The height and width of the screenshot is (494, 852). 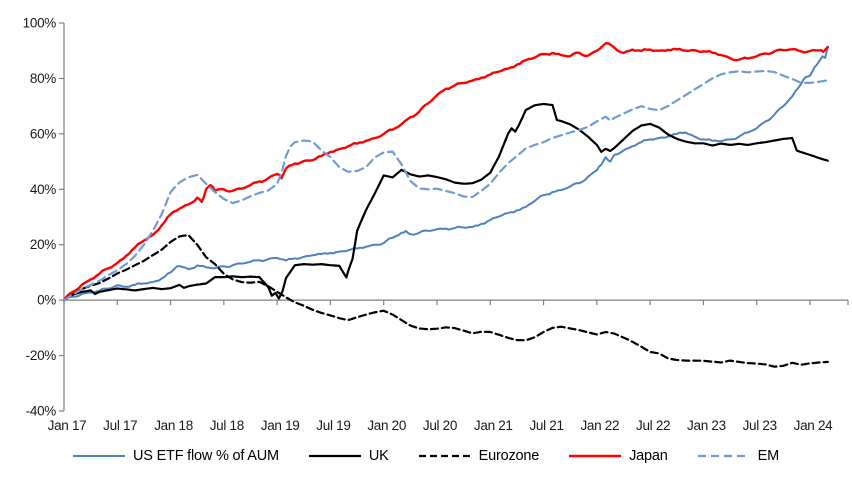 I want to click on legend-label-us: US ETF flow % of AUM, so click(x=206, y=456).